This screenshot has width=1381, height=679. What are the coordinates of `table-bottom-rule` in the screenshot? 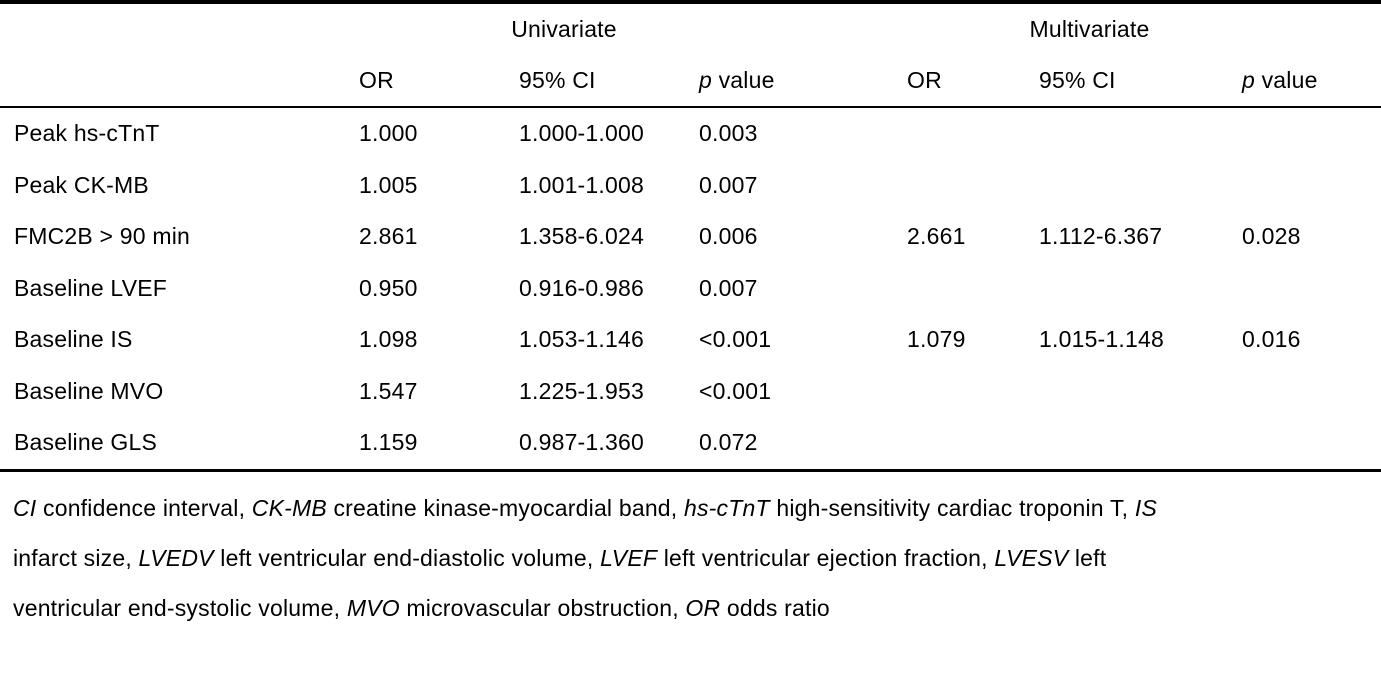 It's located at (690, 470).